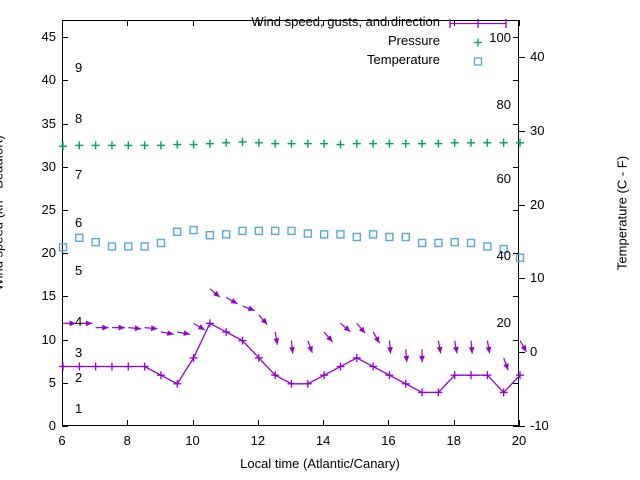 The height and width of the screenshot is (480, 640). I want to click on y-axis-tick-label: 15, so click(48, 296).